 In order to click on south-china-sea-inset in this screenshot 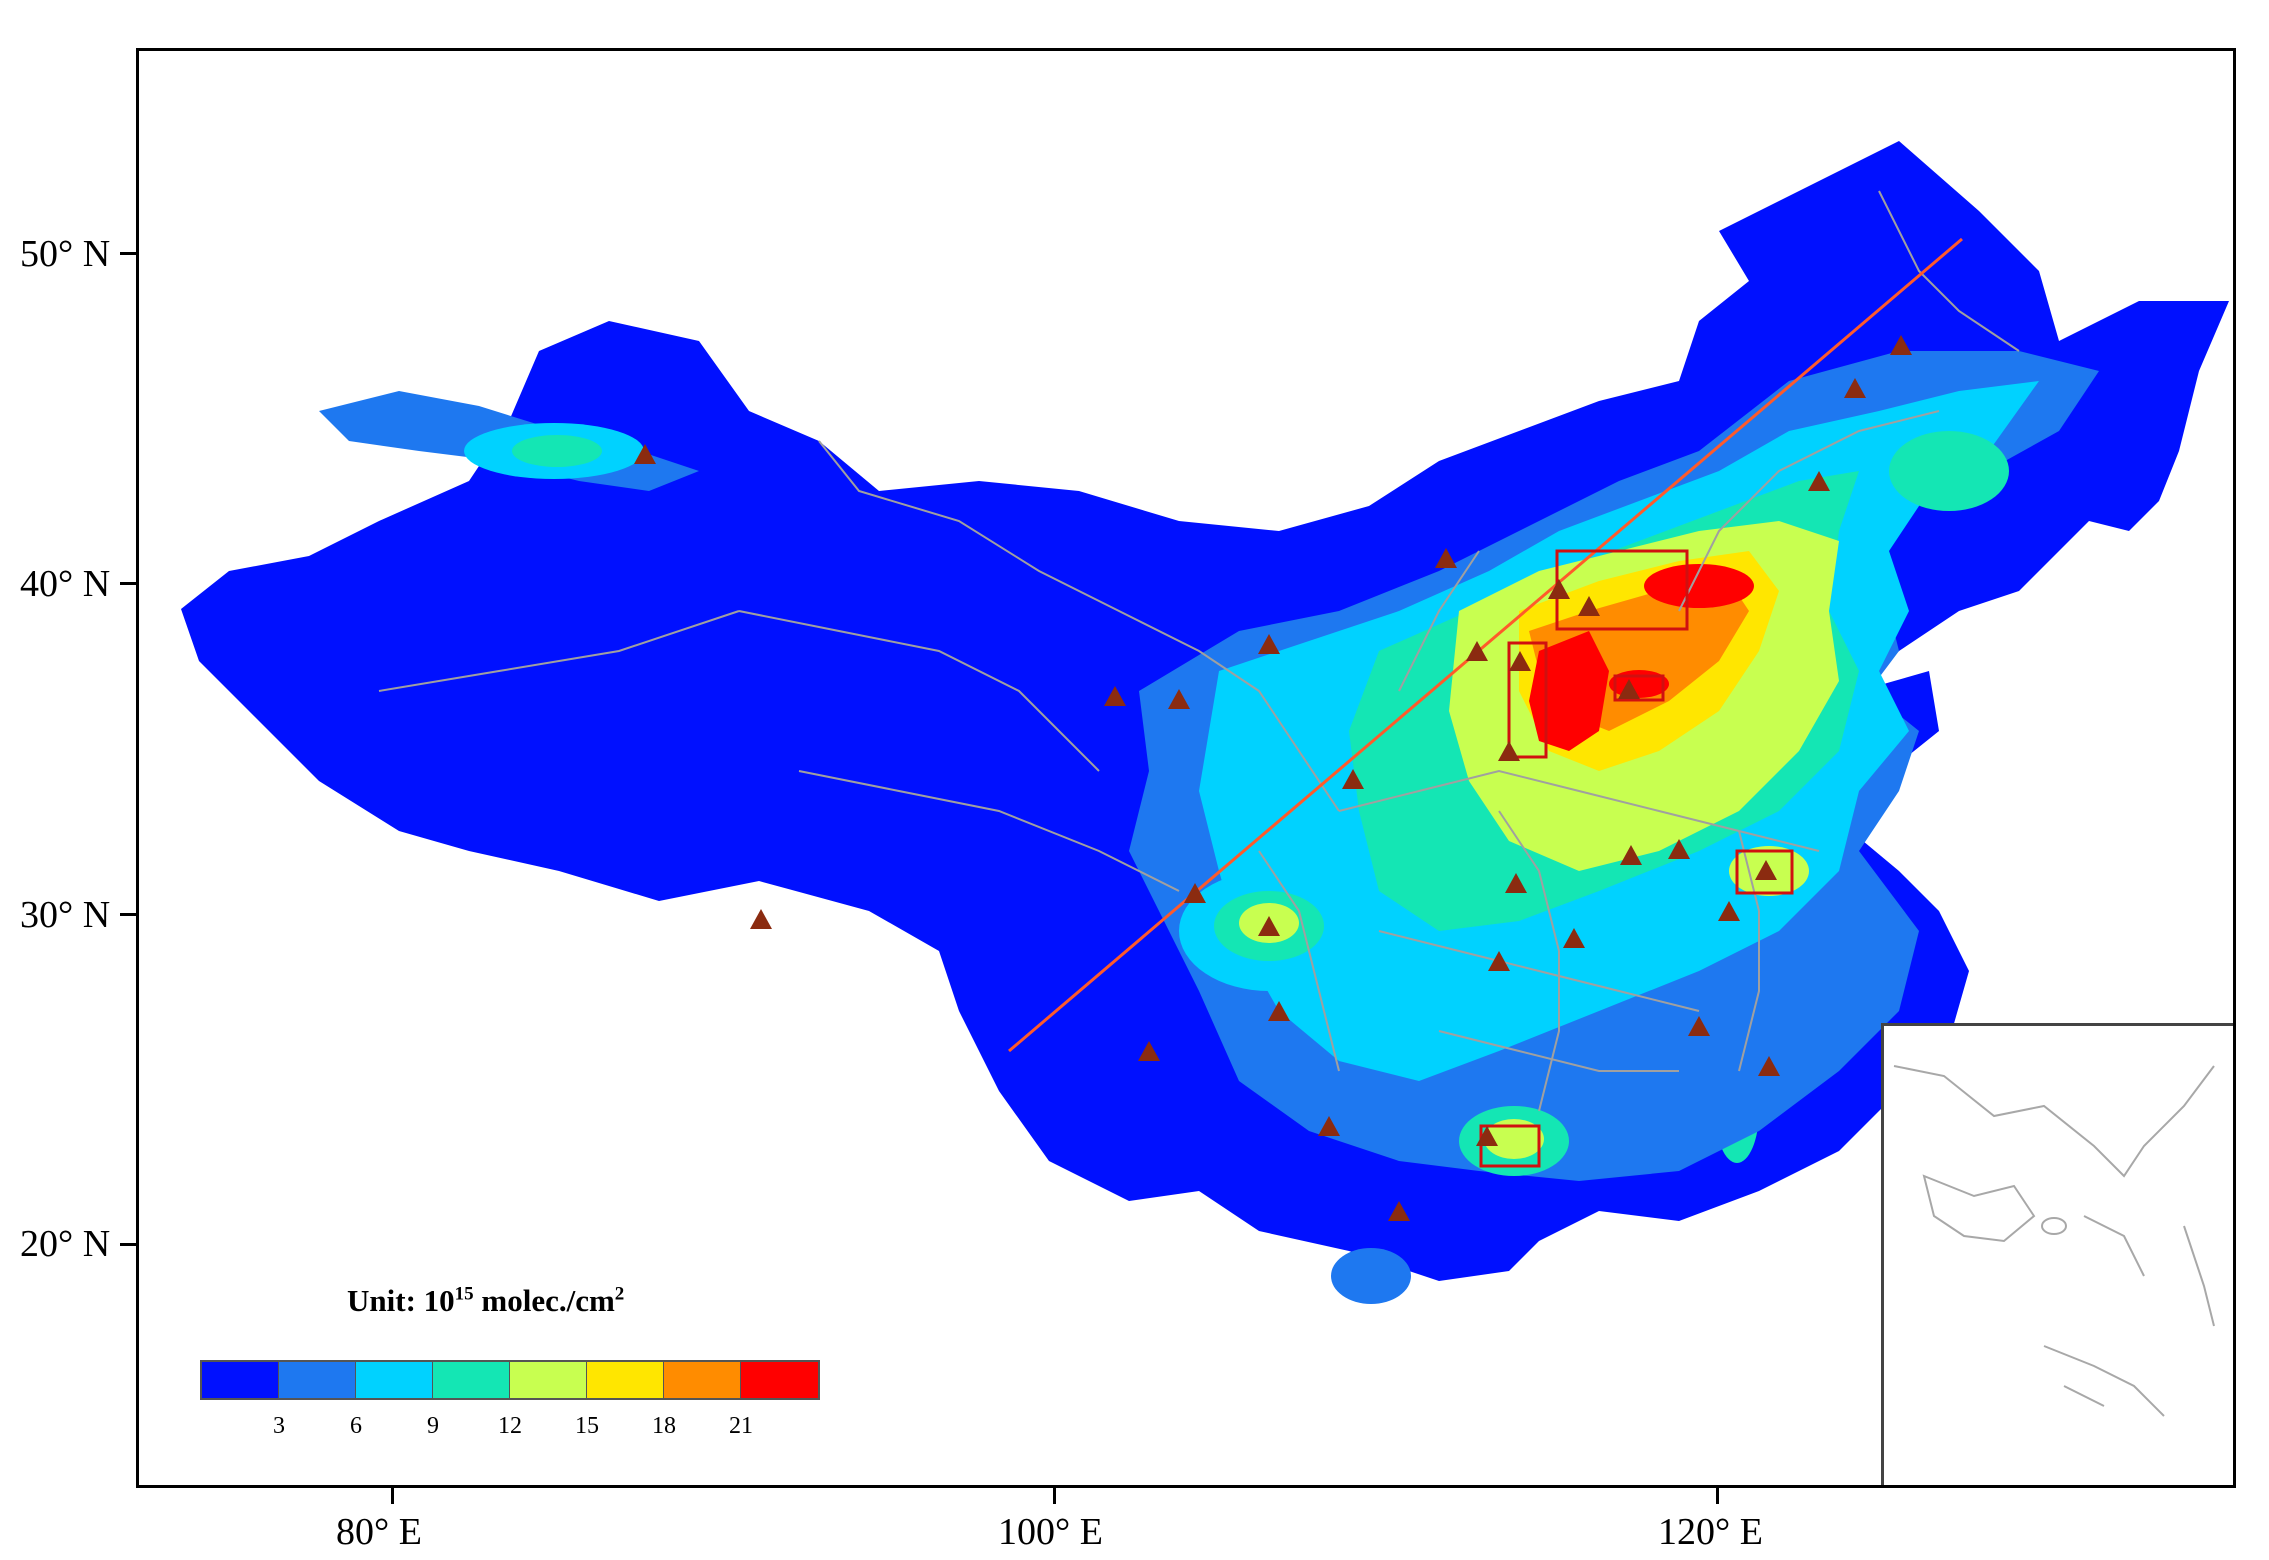, I will do `click(2057, 1254)`.